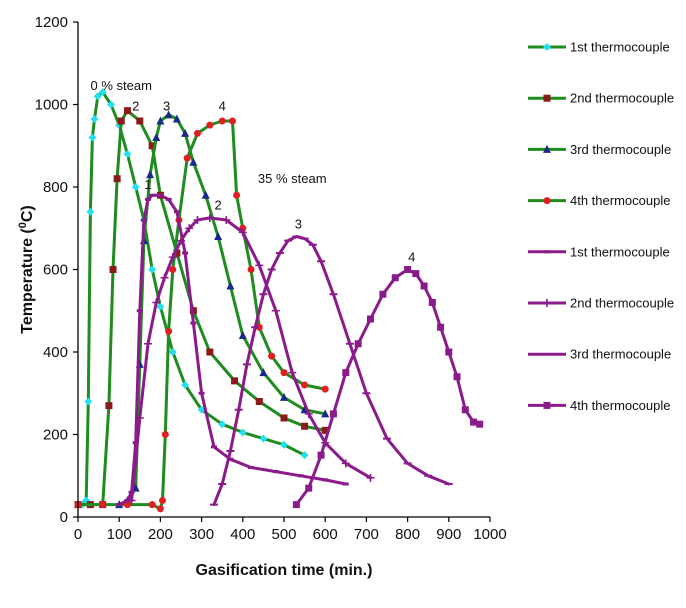  I want to click on y-tick-label: 600, so click(55, 270).